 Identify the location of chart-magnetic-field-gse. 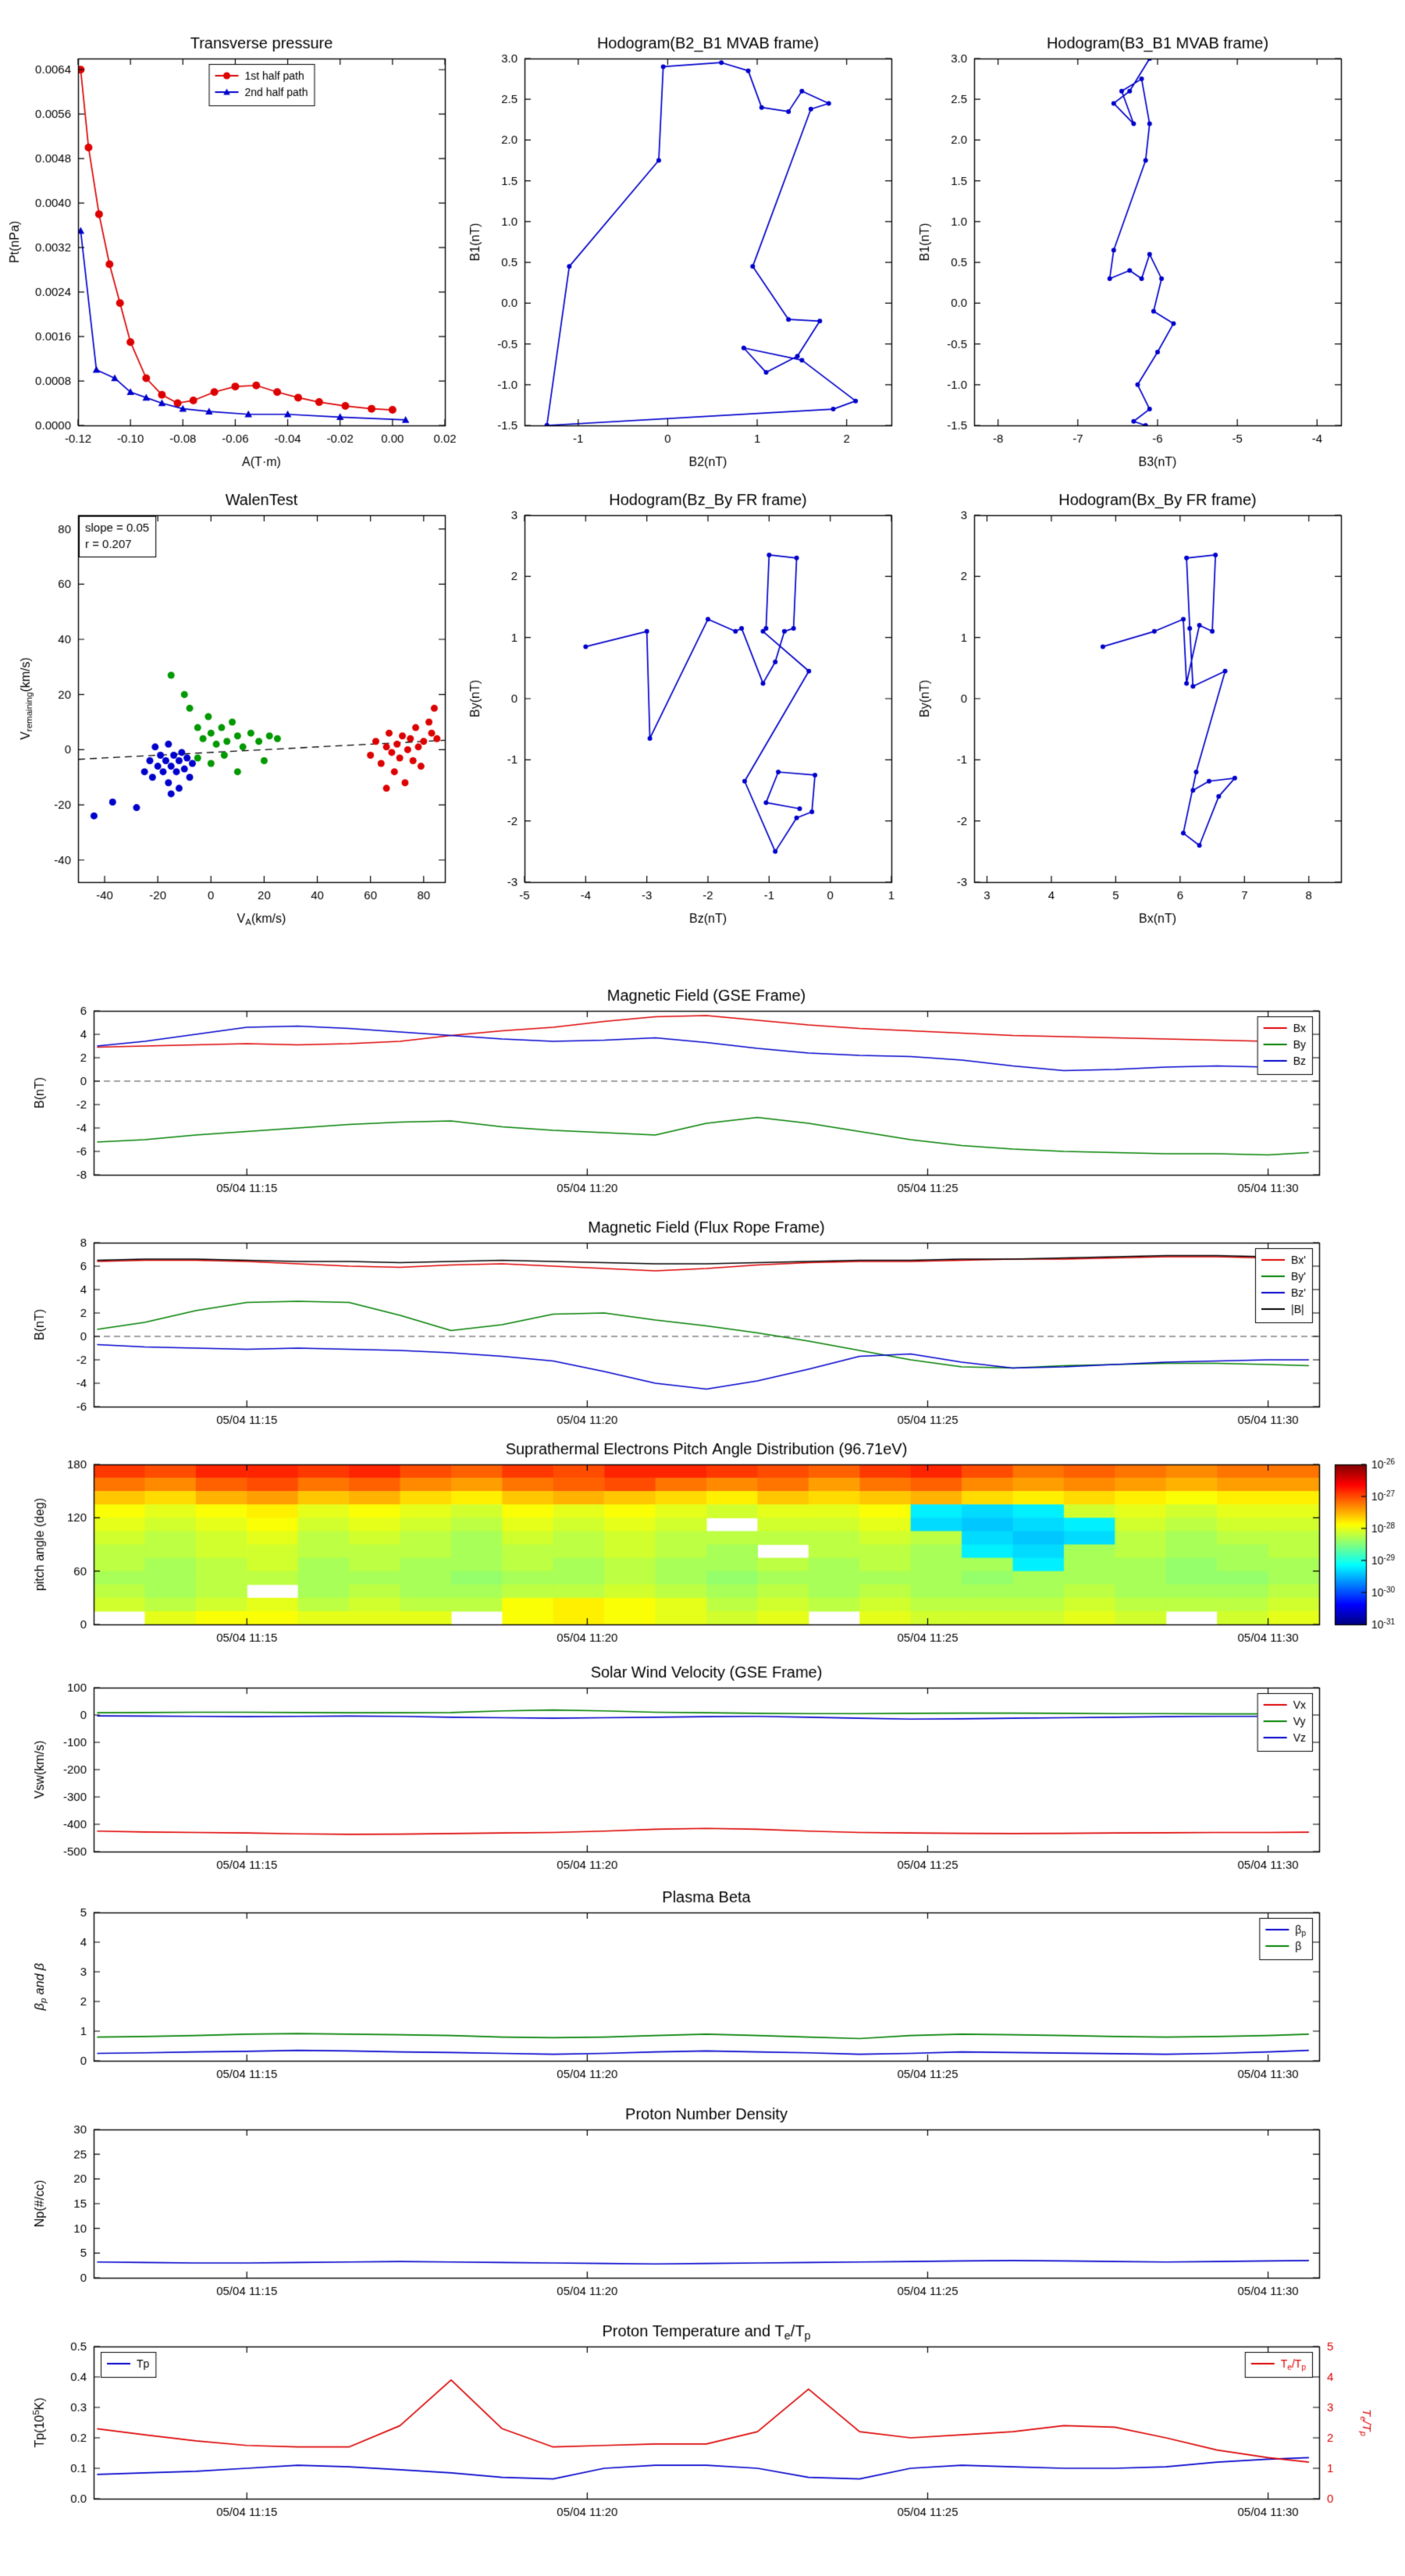
(703, 1087).